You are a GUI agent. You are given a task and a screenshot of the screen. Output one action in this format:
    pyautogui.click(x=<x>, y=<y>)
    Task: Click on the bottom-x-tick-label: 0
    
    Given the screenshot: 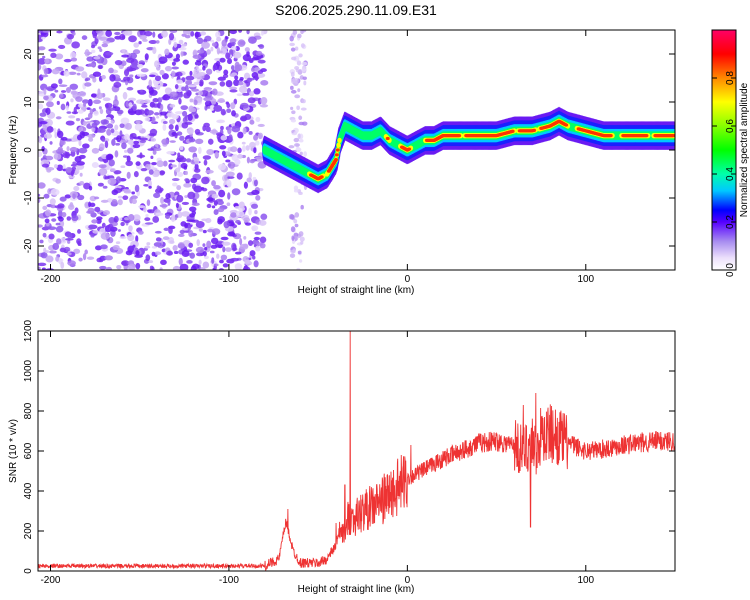 What is the action you would take?
    pyautogui.click(x=408, y=580)
    